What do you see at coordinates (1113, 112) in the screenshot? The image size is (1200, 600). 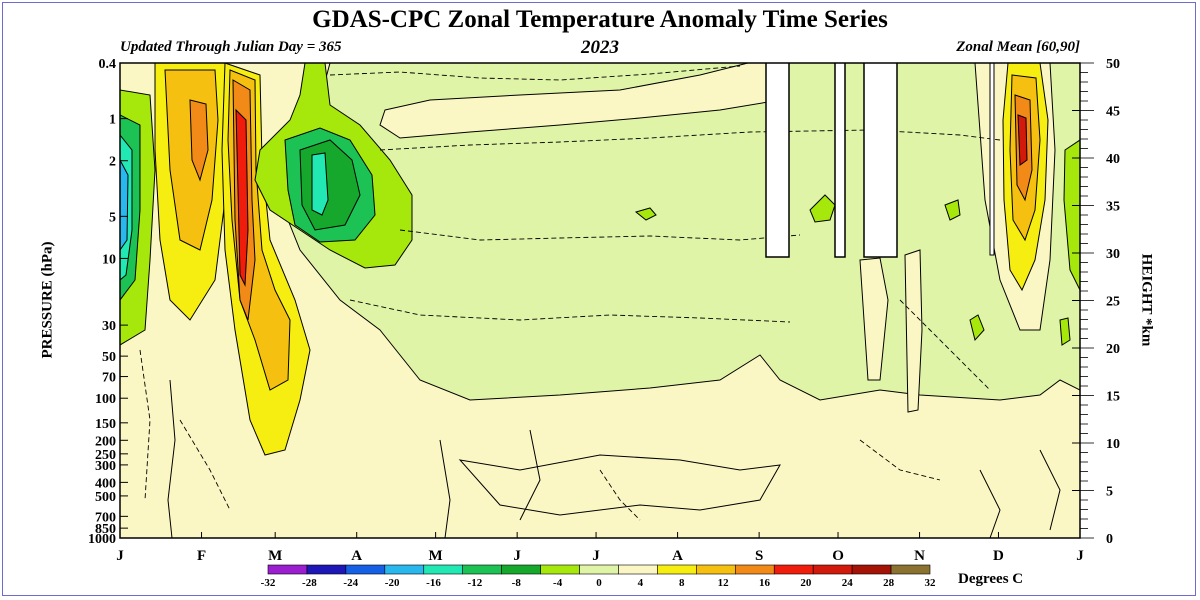 I see `height-tick-label: 45` at bounding box center [1113, 112].